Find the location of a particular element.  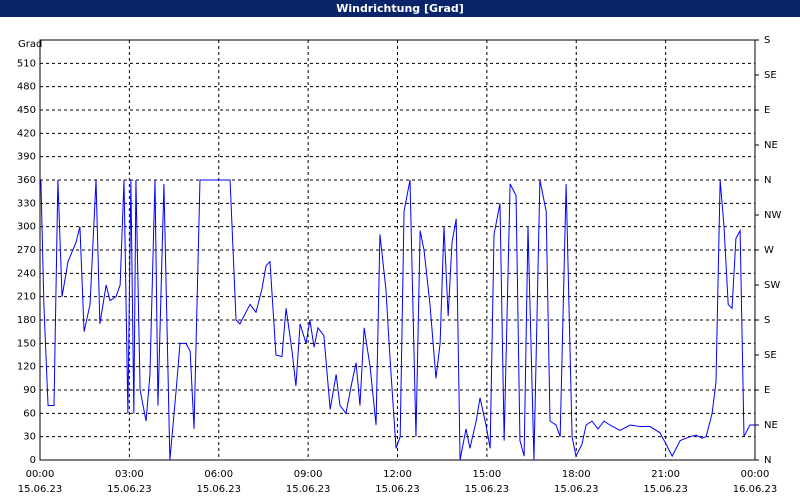

y-tick-label: 90 is located at coordinates (29, 390).